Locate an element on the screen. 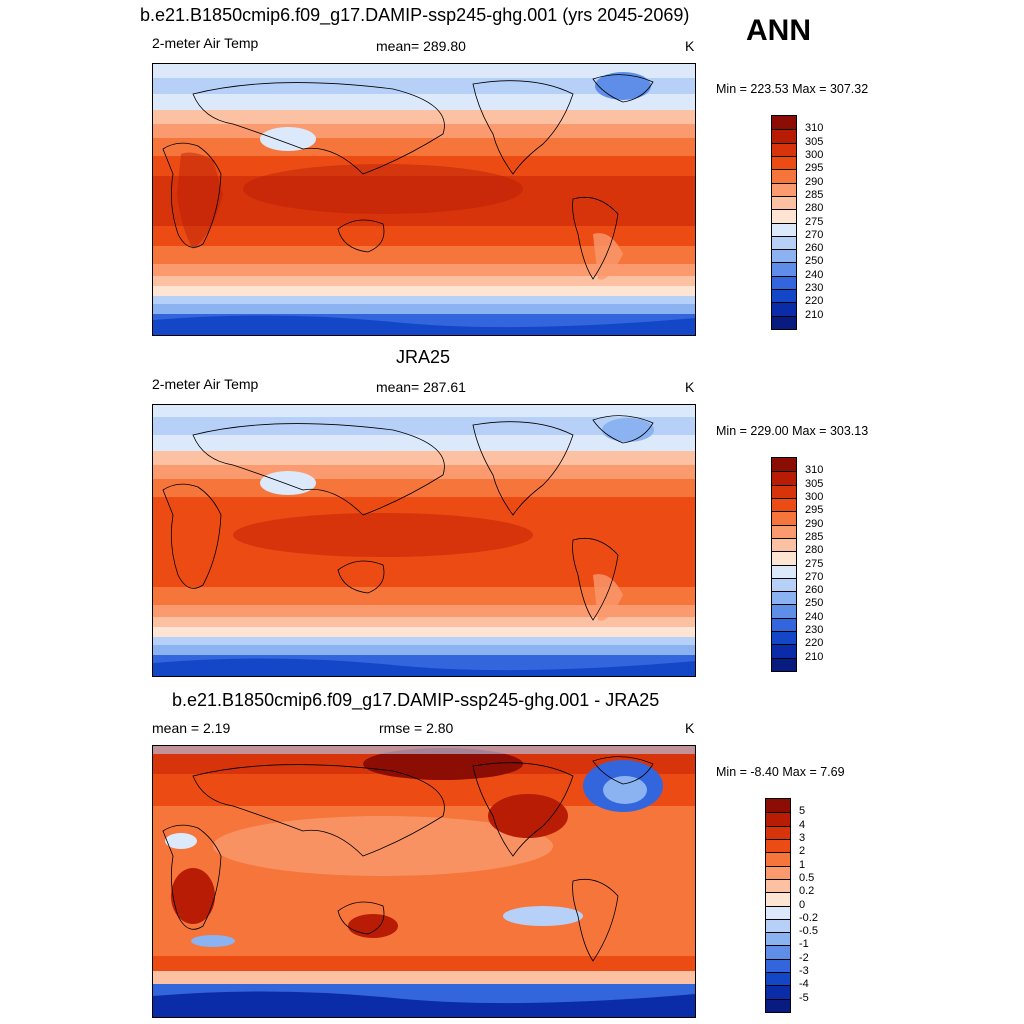 Image resolution: width=1024 pixels, height=1024 pixels. panel2-title: JRA25 is located at coordinates (423, 357).